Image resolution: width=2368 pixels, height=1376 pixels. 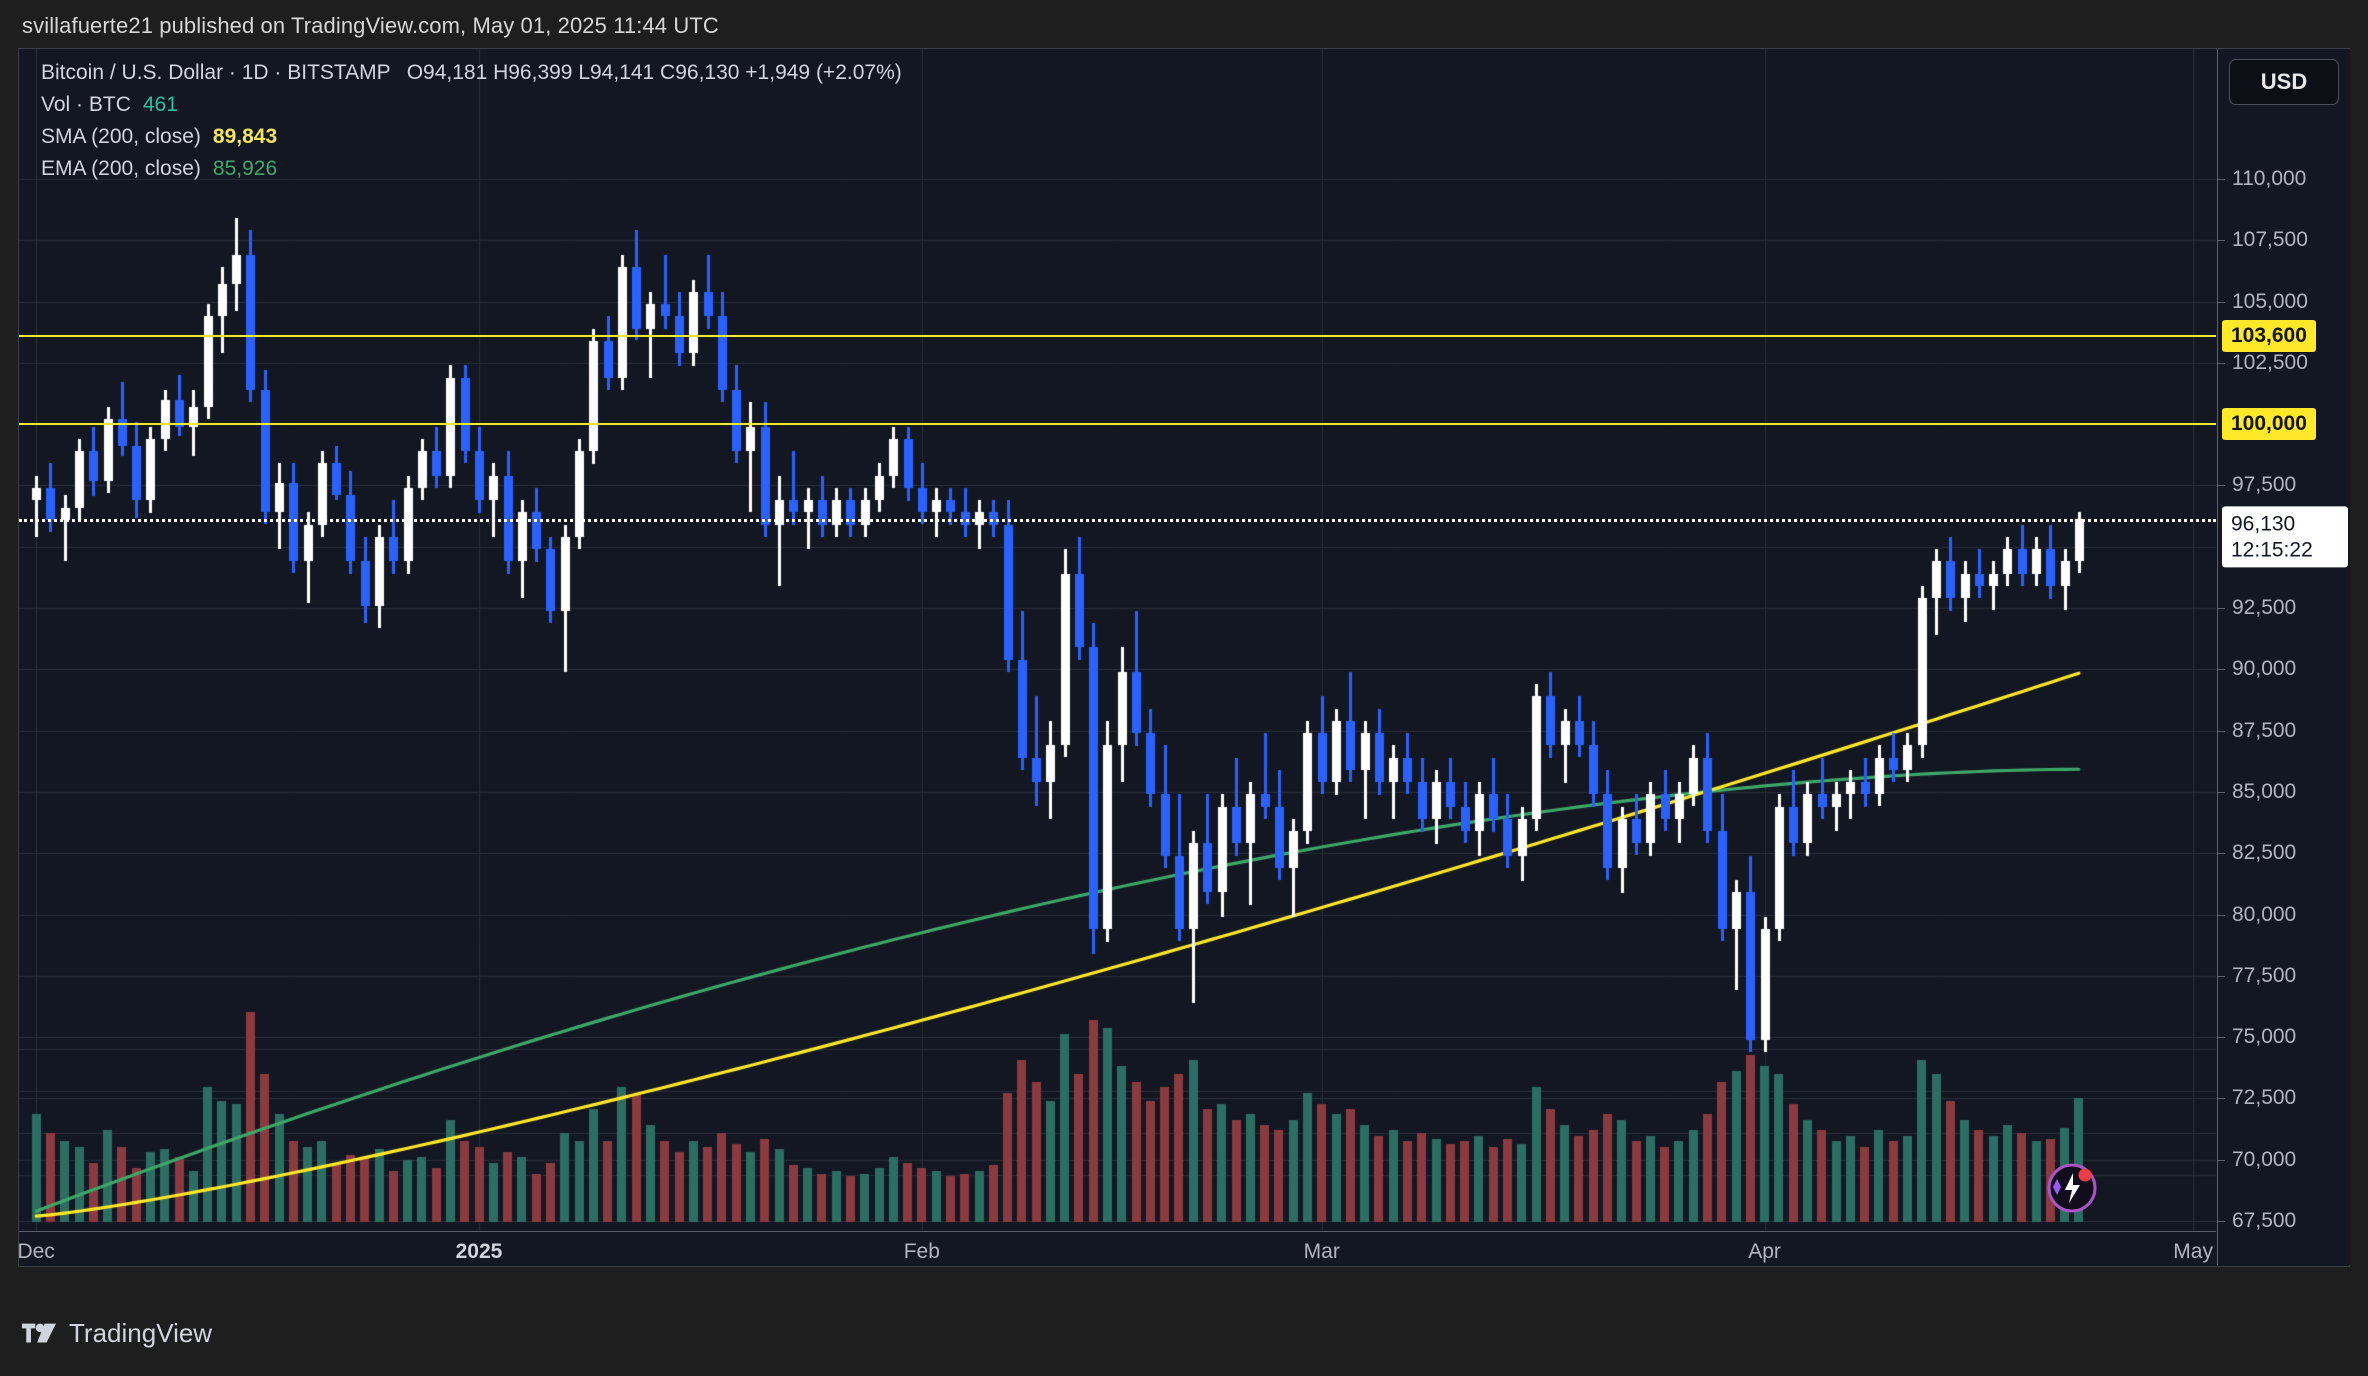 I want to click on price-tick-75000: 75,000, so click(x=2264, y=1037).